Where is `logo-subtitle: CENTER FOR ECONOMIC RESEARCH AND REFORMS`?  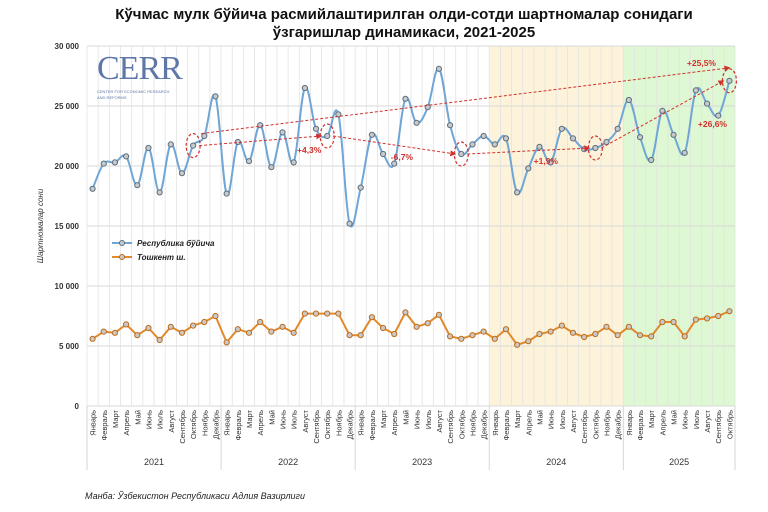 logo-subtitle: CENTER FOR ECONOMIC RESEARCH AND REFORMS is located at coordinates (133, 94).